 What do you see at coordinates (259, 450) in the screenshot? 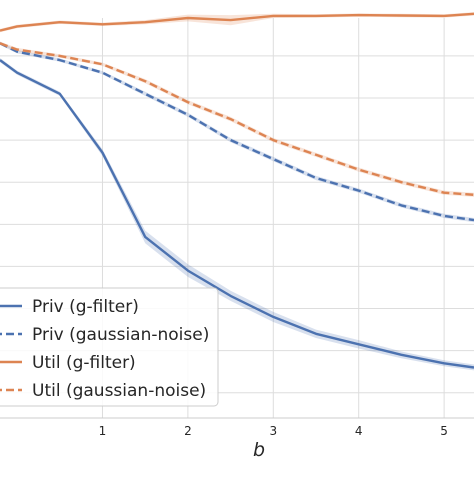
I see `x-axis-label: b` at bounding box center [259, 450].